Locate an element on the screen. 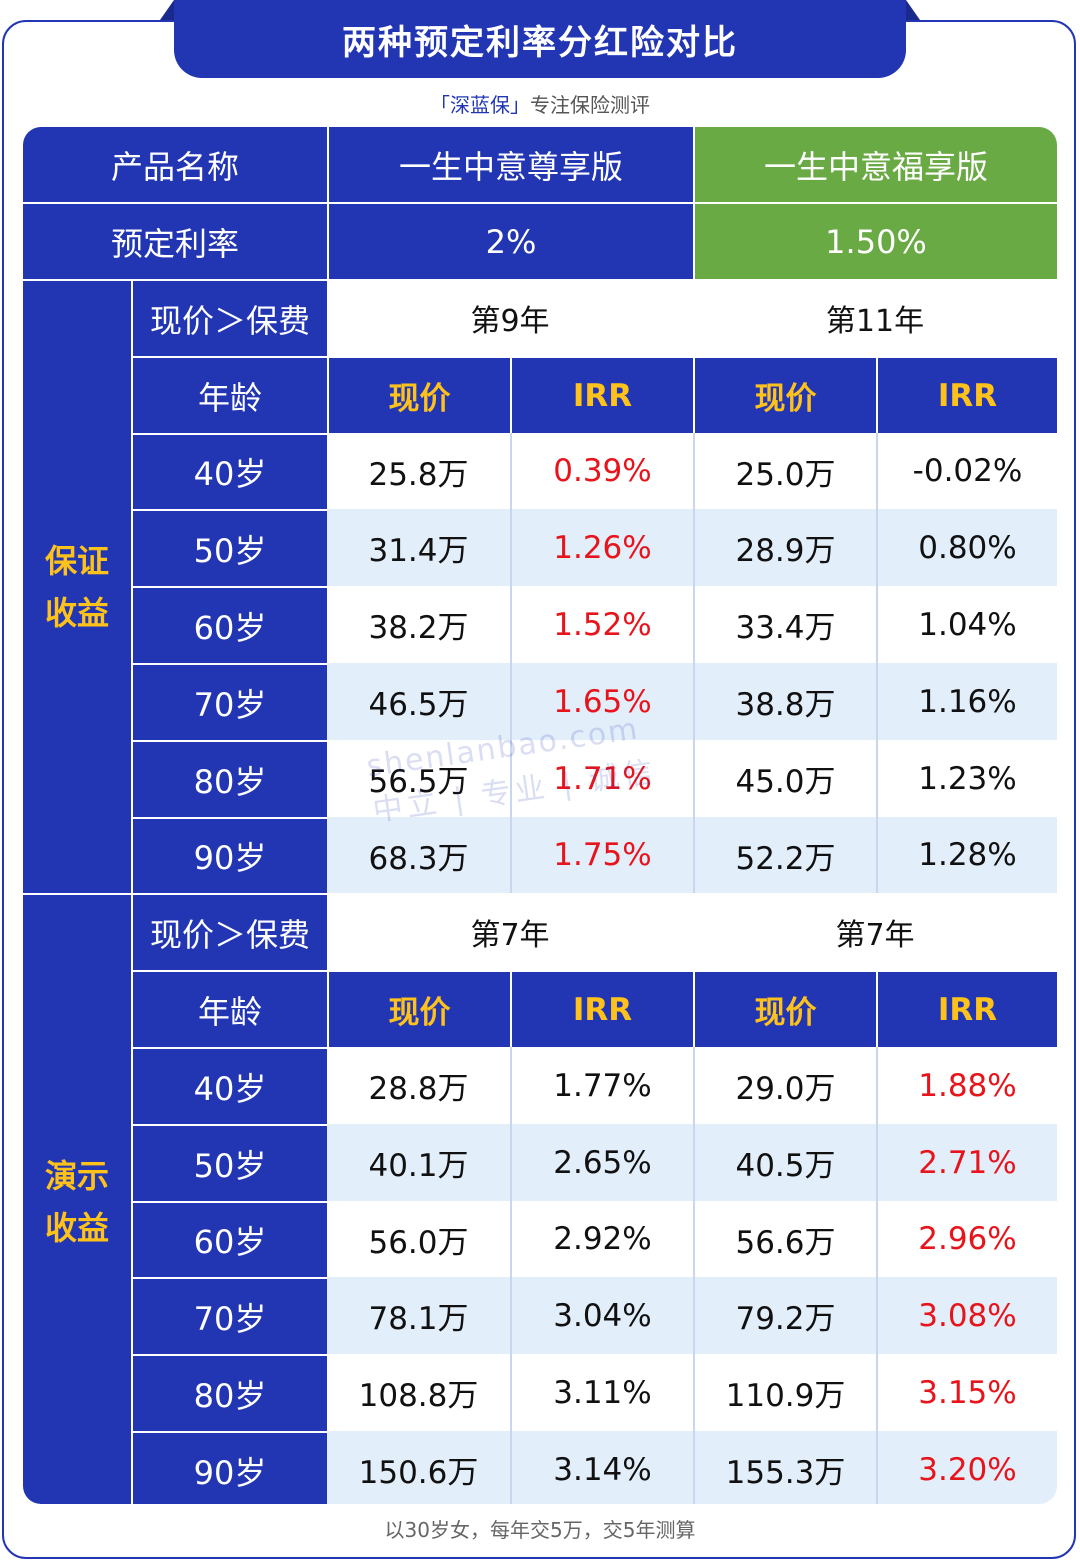 This screenshot has height=1563, width=1080. section-label-line: 保证 is located at coordinates (76, 561).